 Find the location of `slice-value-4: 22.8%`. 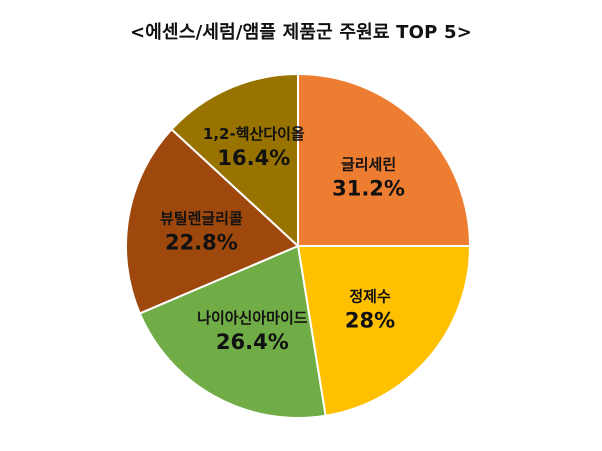

slice-value-4: 22.8% is located at coordinates (201, 242).